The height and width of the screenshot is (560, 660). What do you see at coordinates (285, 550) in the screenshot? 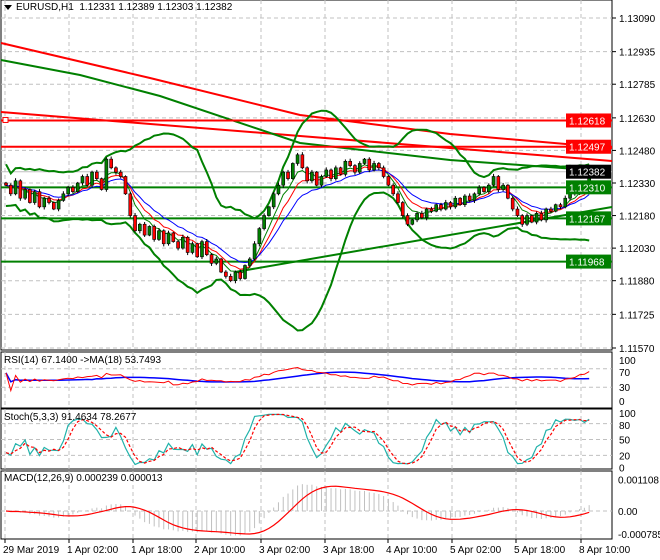
I see `time-label: 3 Apr 02:00` at bounding box center [285, 550].